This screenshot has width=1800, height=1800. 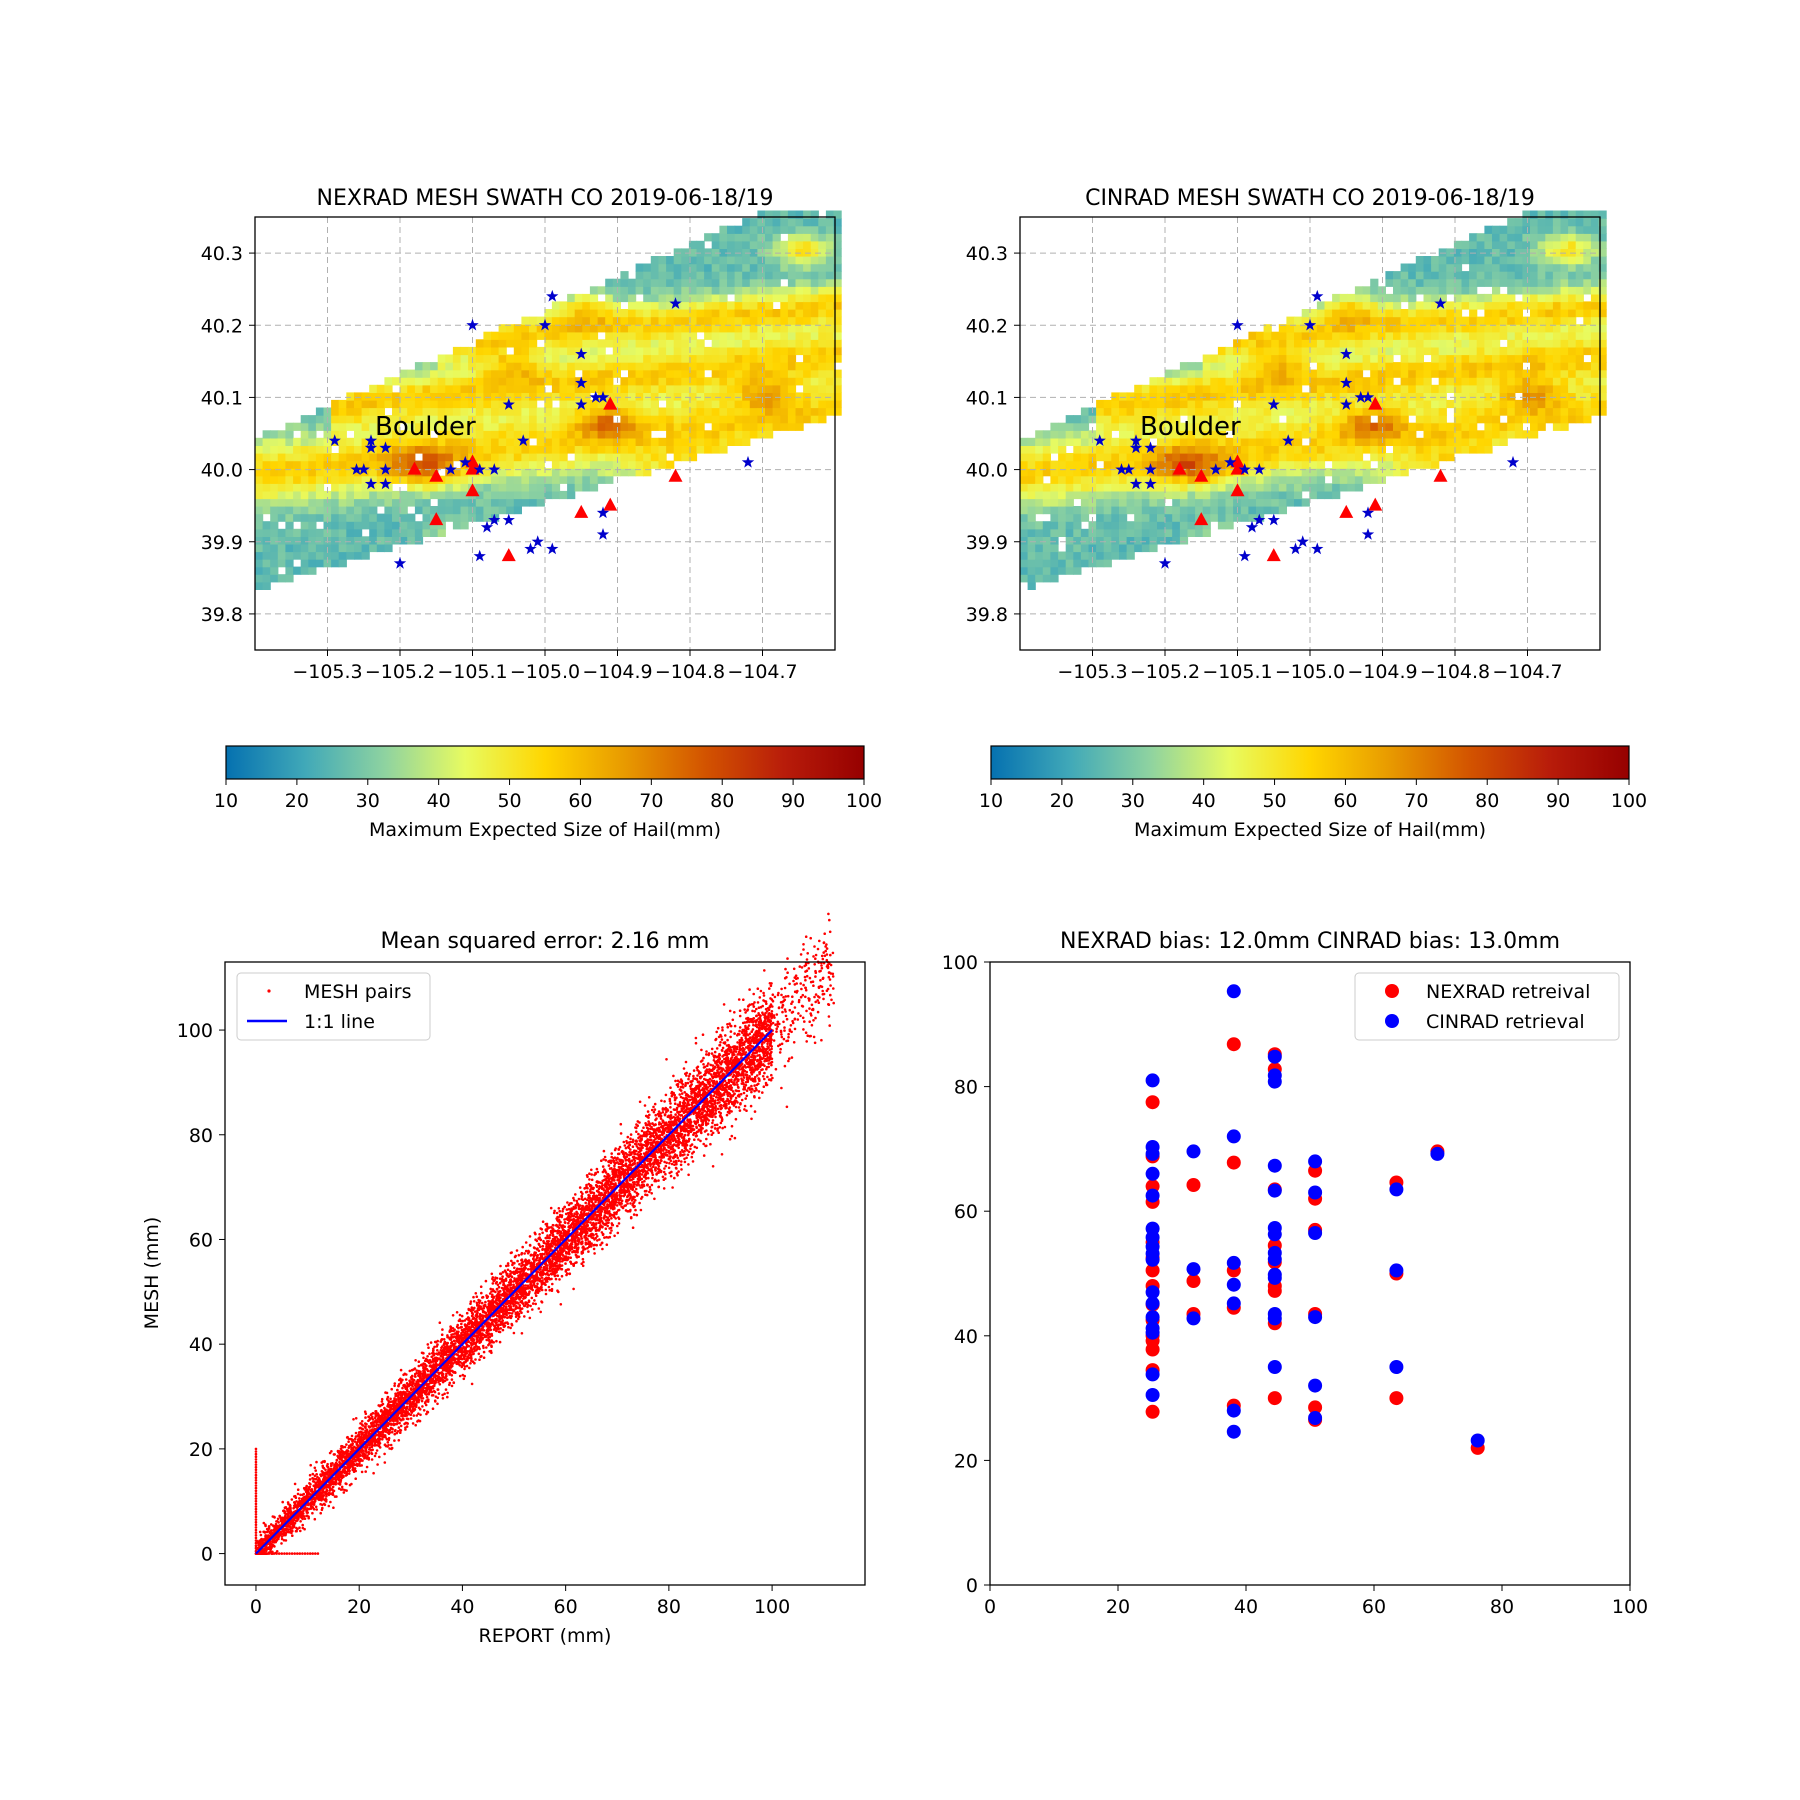 What do you see at coordinates (371, 447) in the screenshot?
I see `report-star-marker` at bounding box center [371, 447].